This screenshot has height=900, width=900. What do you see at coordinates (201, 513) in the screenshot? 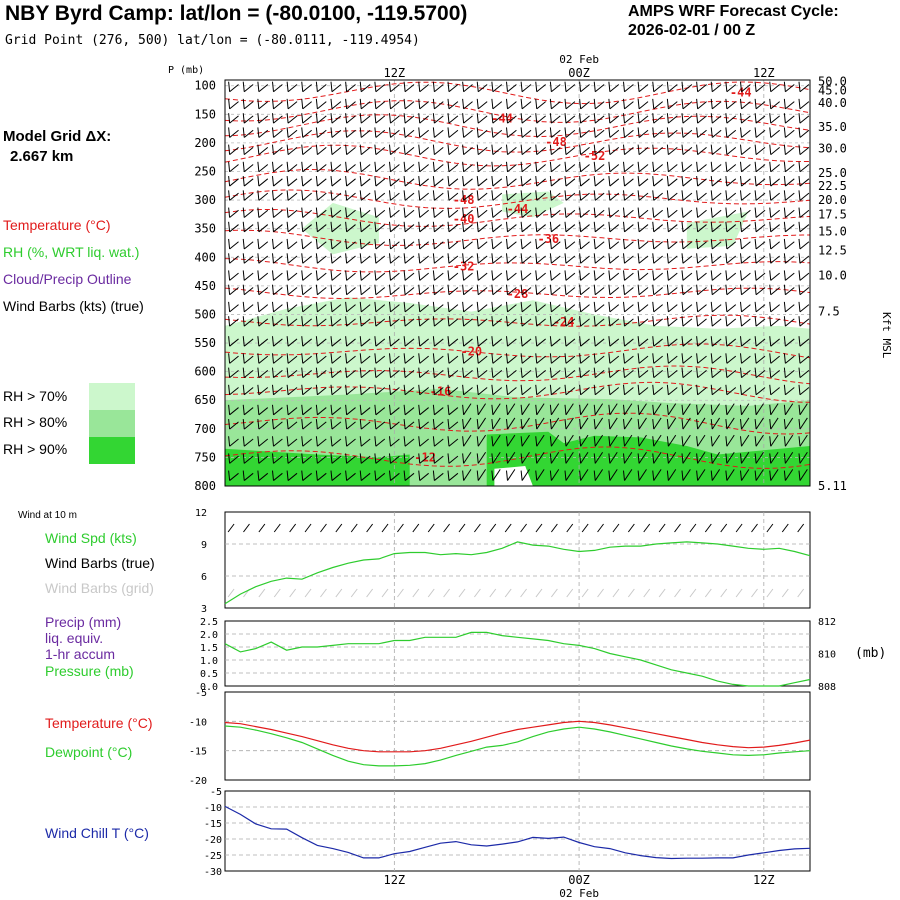
I see `wind-tick-label: 12` at bounding box center [201, 513].